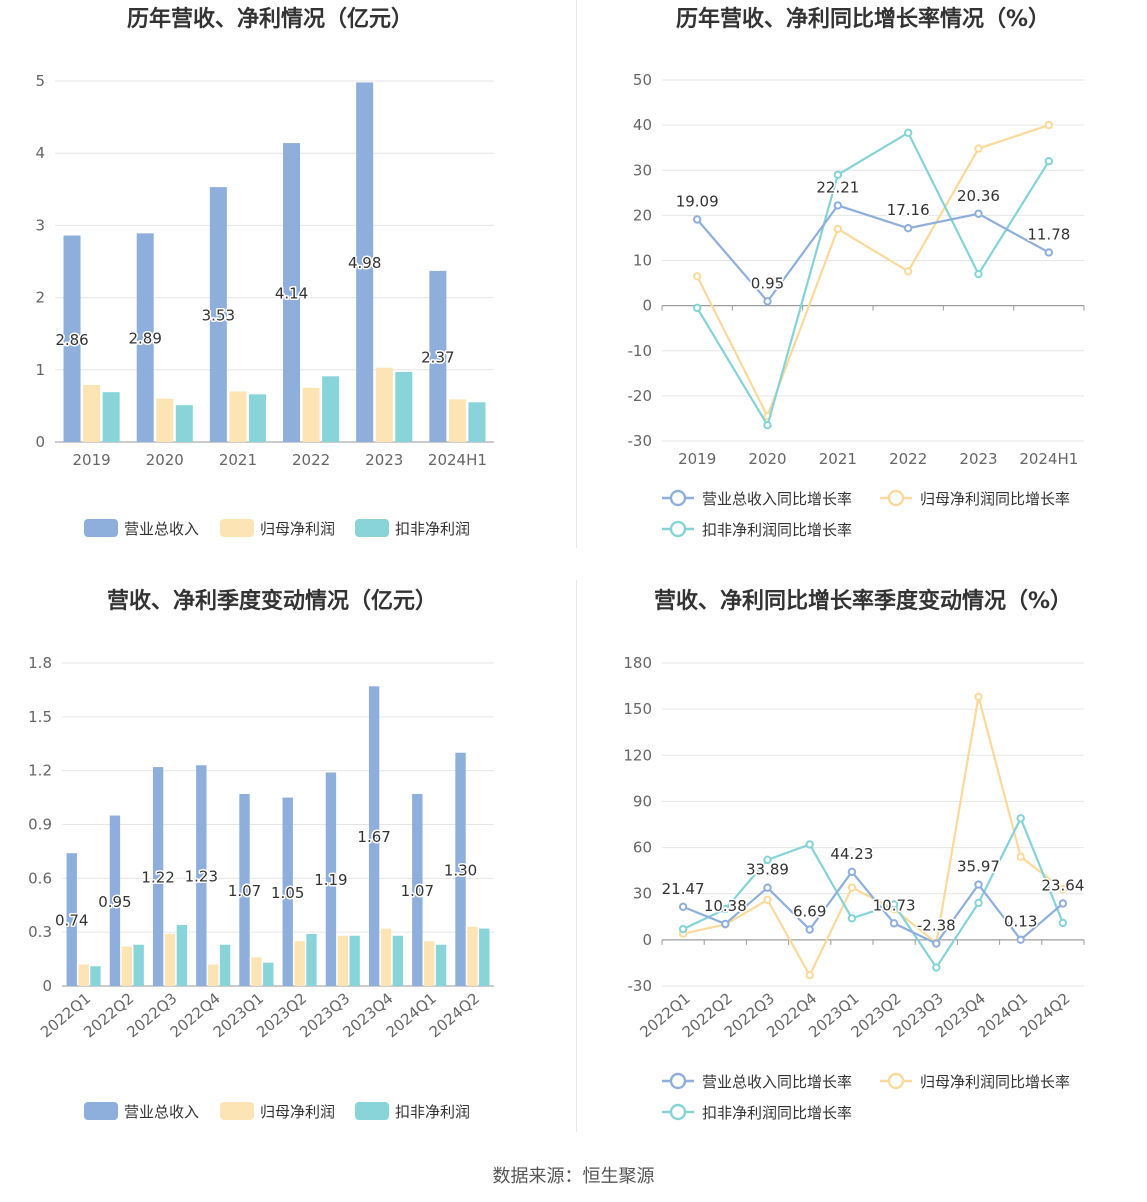 The height and width of the screenshot is (1202, 1147). What do you see at coordinates (978, 196) in the screenshot?
I see `point-data-label: 20.36` at bounding box center [978, 196].